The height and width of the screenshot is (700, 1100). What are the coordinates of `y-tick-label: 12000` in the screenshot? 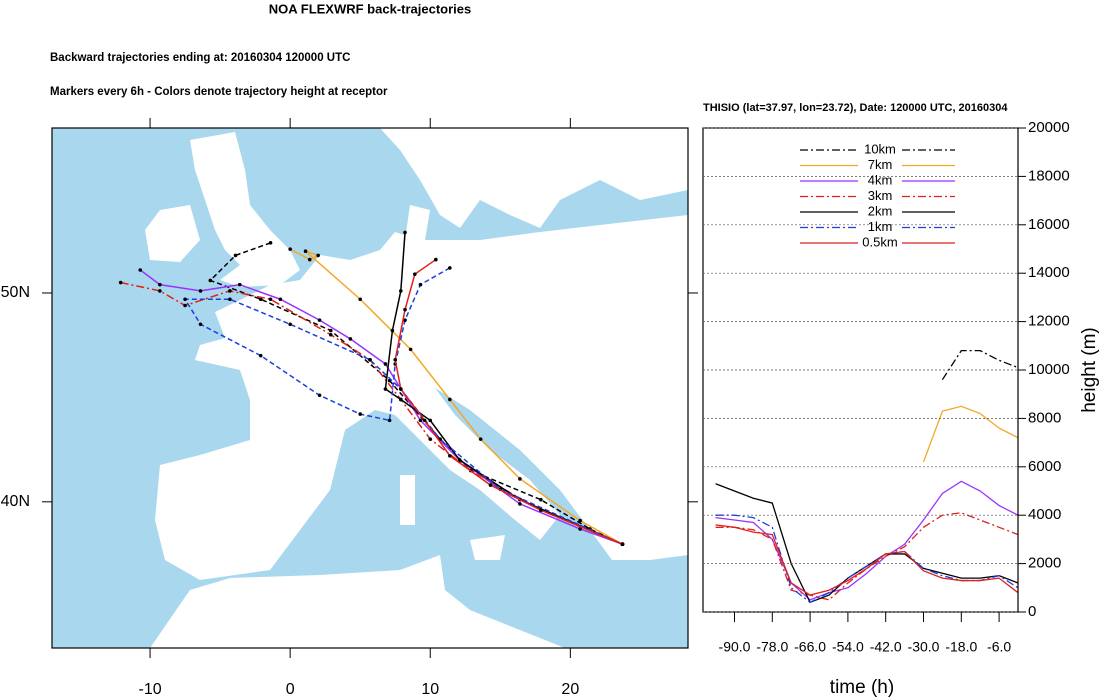 It's located at (1049, 321).